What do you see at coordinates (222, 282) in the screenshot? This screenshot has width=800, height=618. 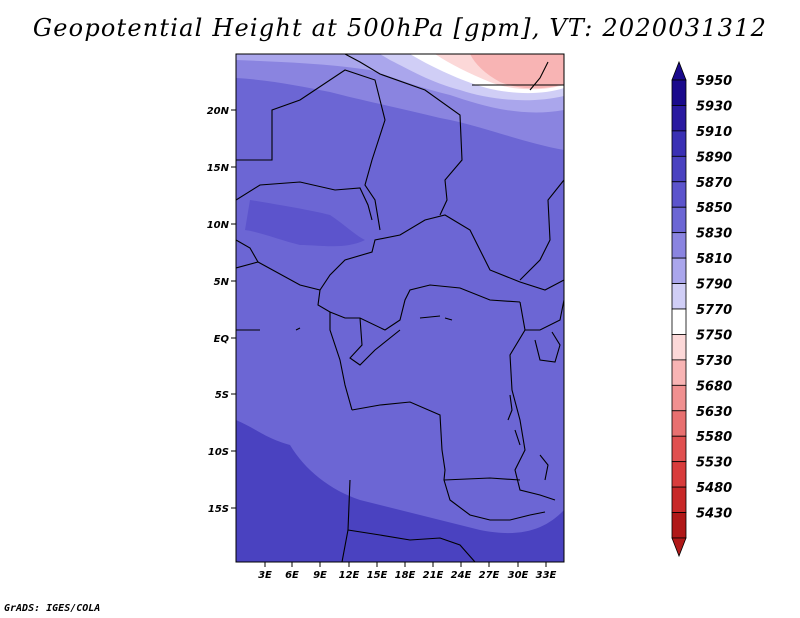 I see `lat-tick-label: 5N` at bounding box center [222, 282].